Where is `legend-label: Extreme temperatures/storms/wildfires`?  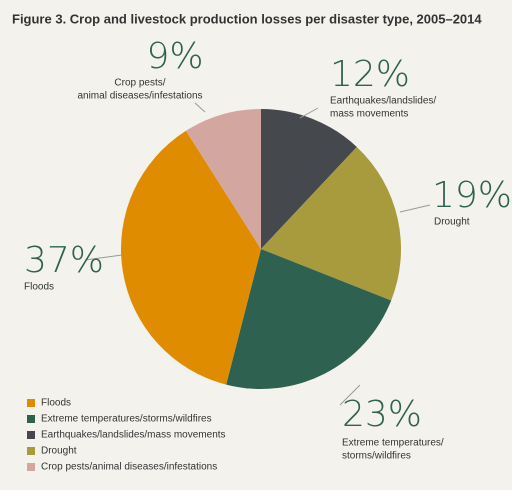 legend-label: Extreme temperatures/storms/wildfires is located at coordinates (126, 419).